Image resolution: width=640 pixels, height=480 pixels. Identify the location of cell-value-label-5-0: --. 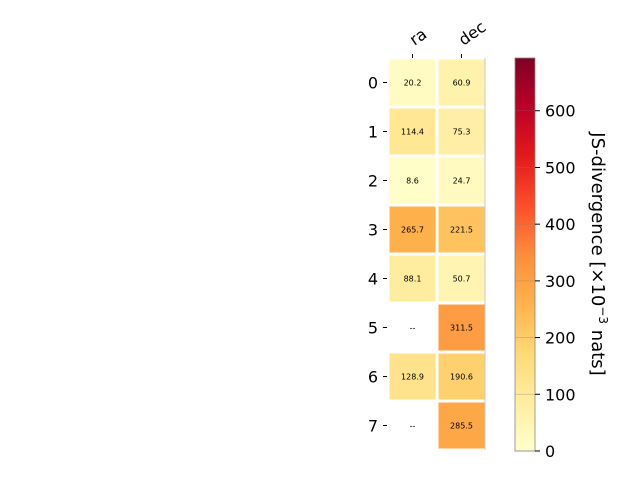
(413, 328).